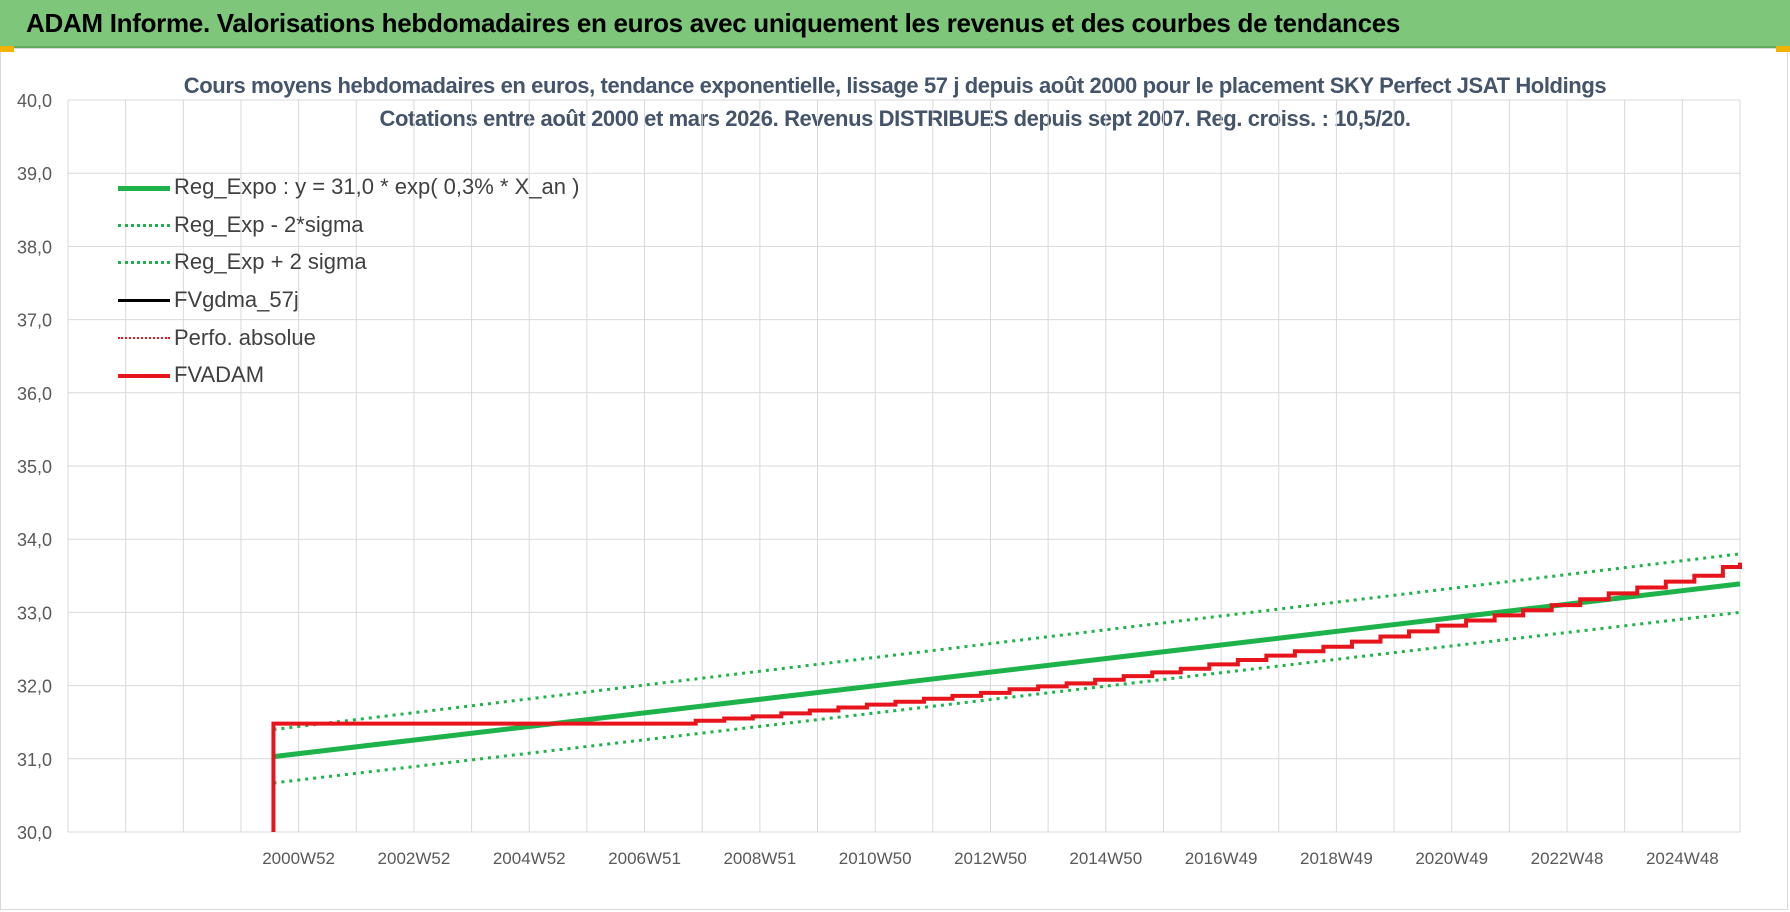  What do you see at coordinates (269, 224) in the screenshot?
I see `legend-label: Reg_Exp - 2*sigma` at bounding box center [269, 224].